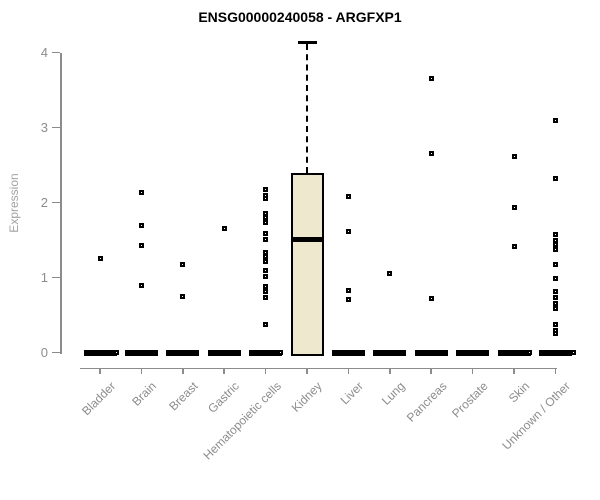  I want to click on x-category-label: Gastric, so click(224, 397).